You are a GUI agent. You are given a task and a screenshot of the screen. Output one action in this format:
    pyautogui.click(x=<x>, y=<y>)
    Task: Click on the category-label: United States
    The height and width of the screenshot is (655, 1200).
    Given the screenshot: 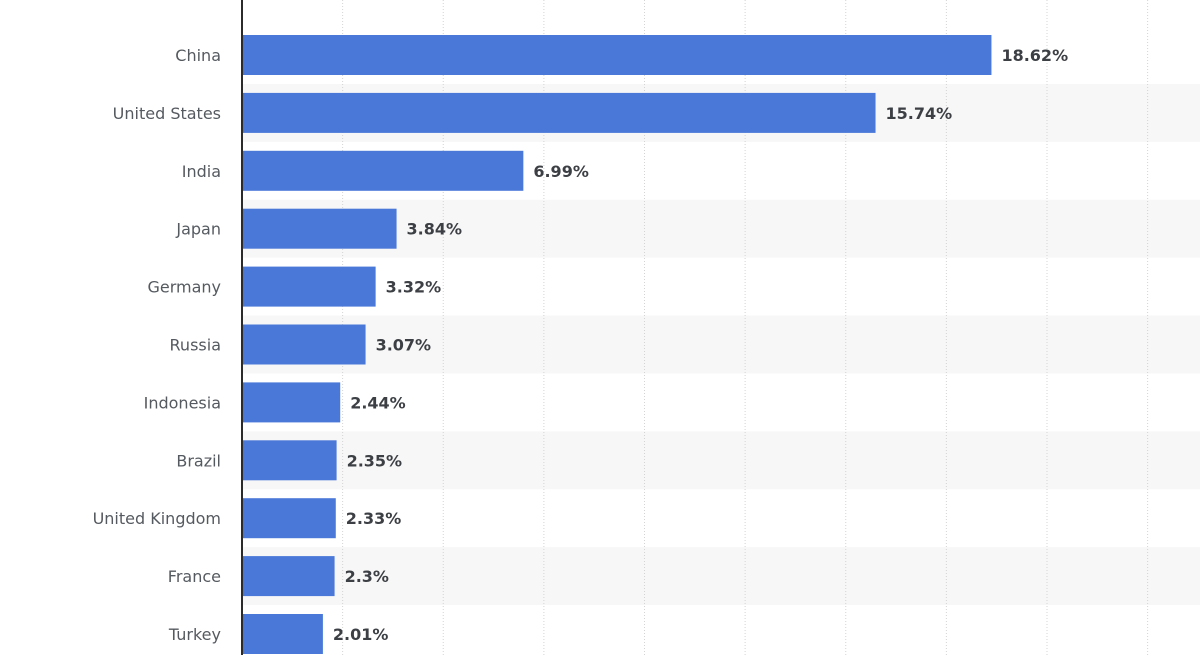 What is the action you would take?
    pyautogui.click(x=167, y=113)
    